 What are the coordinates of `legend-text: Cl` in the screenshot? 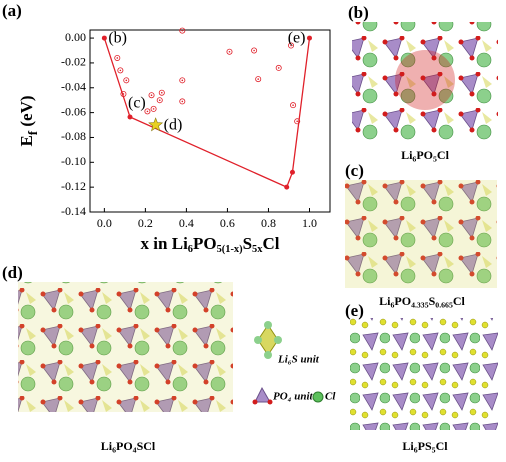 It's located at (330, 397).